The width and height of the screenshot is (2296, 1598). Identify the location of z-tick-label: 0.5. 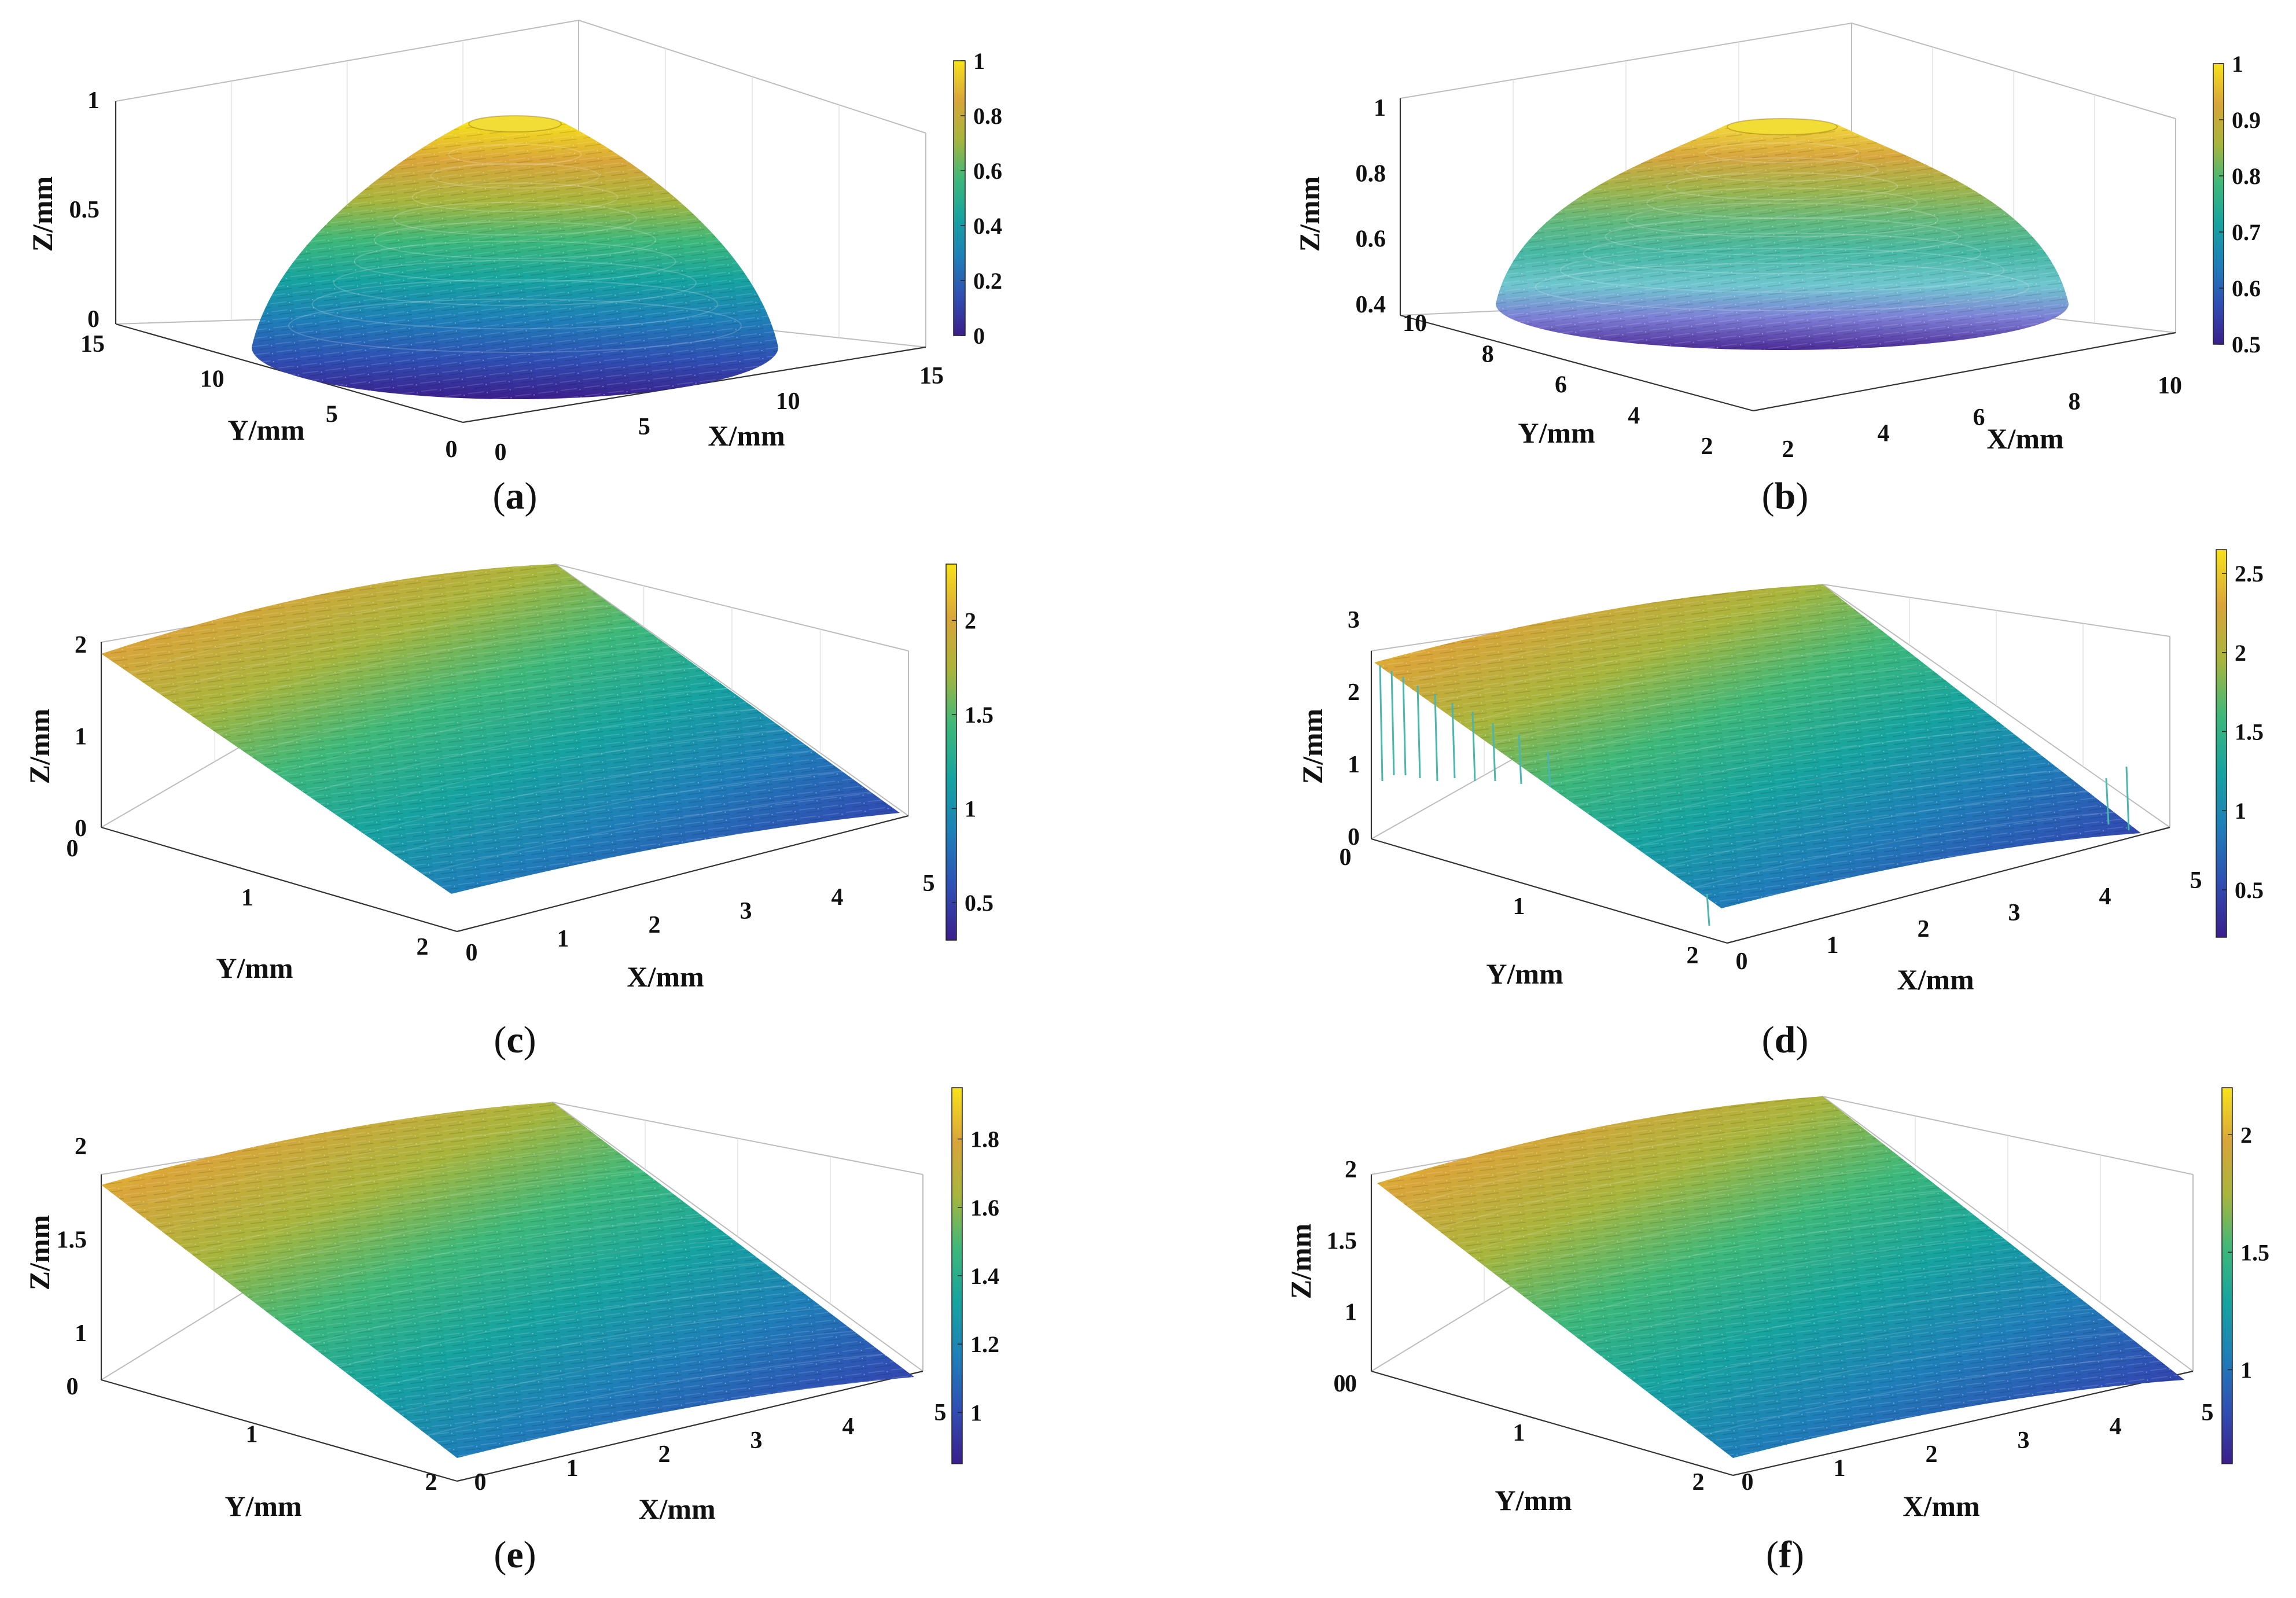
(84, 210).